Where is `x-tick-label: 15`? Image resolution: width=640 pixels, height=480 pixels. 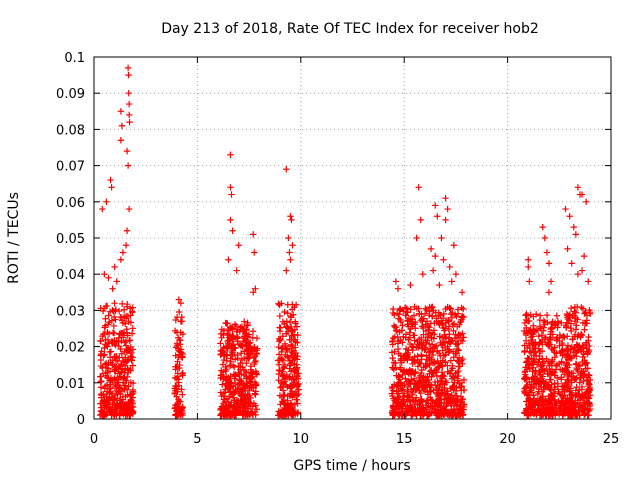
x-tick-label: 15 is located at coordinates (404, 439).